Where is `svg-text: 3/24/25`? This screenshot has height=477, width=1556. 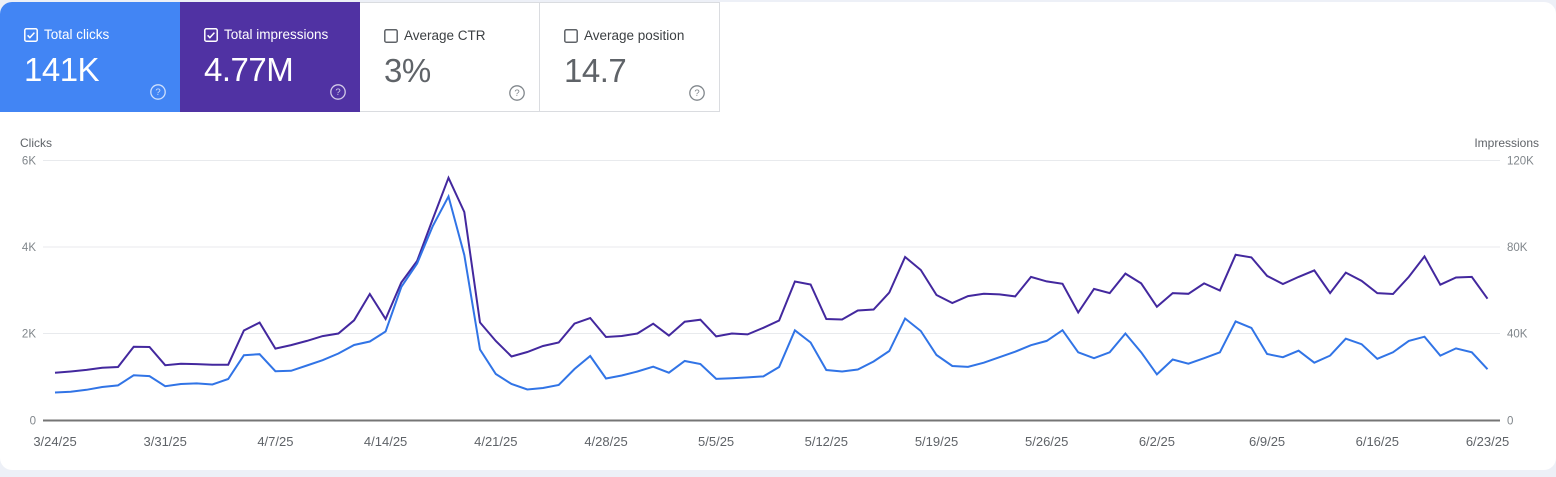 svg-text: 3/24/25 is located at coordinates (54, 441).